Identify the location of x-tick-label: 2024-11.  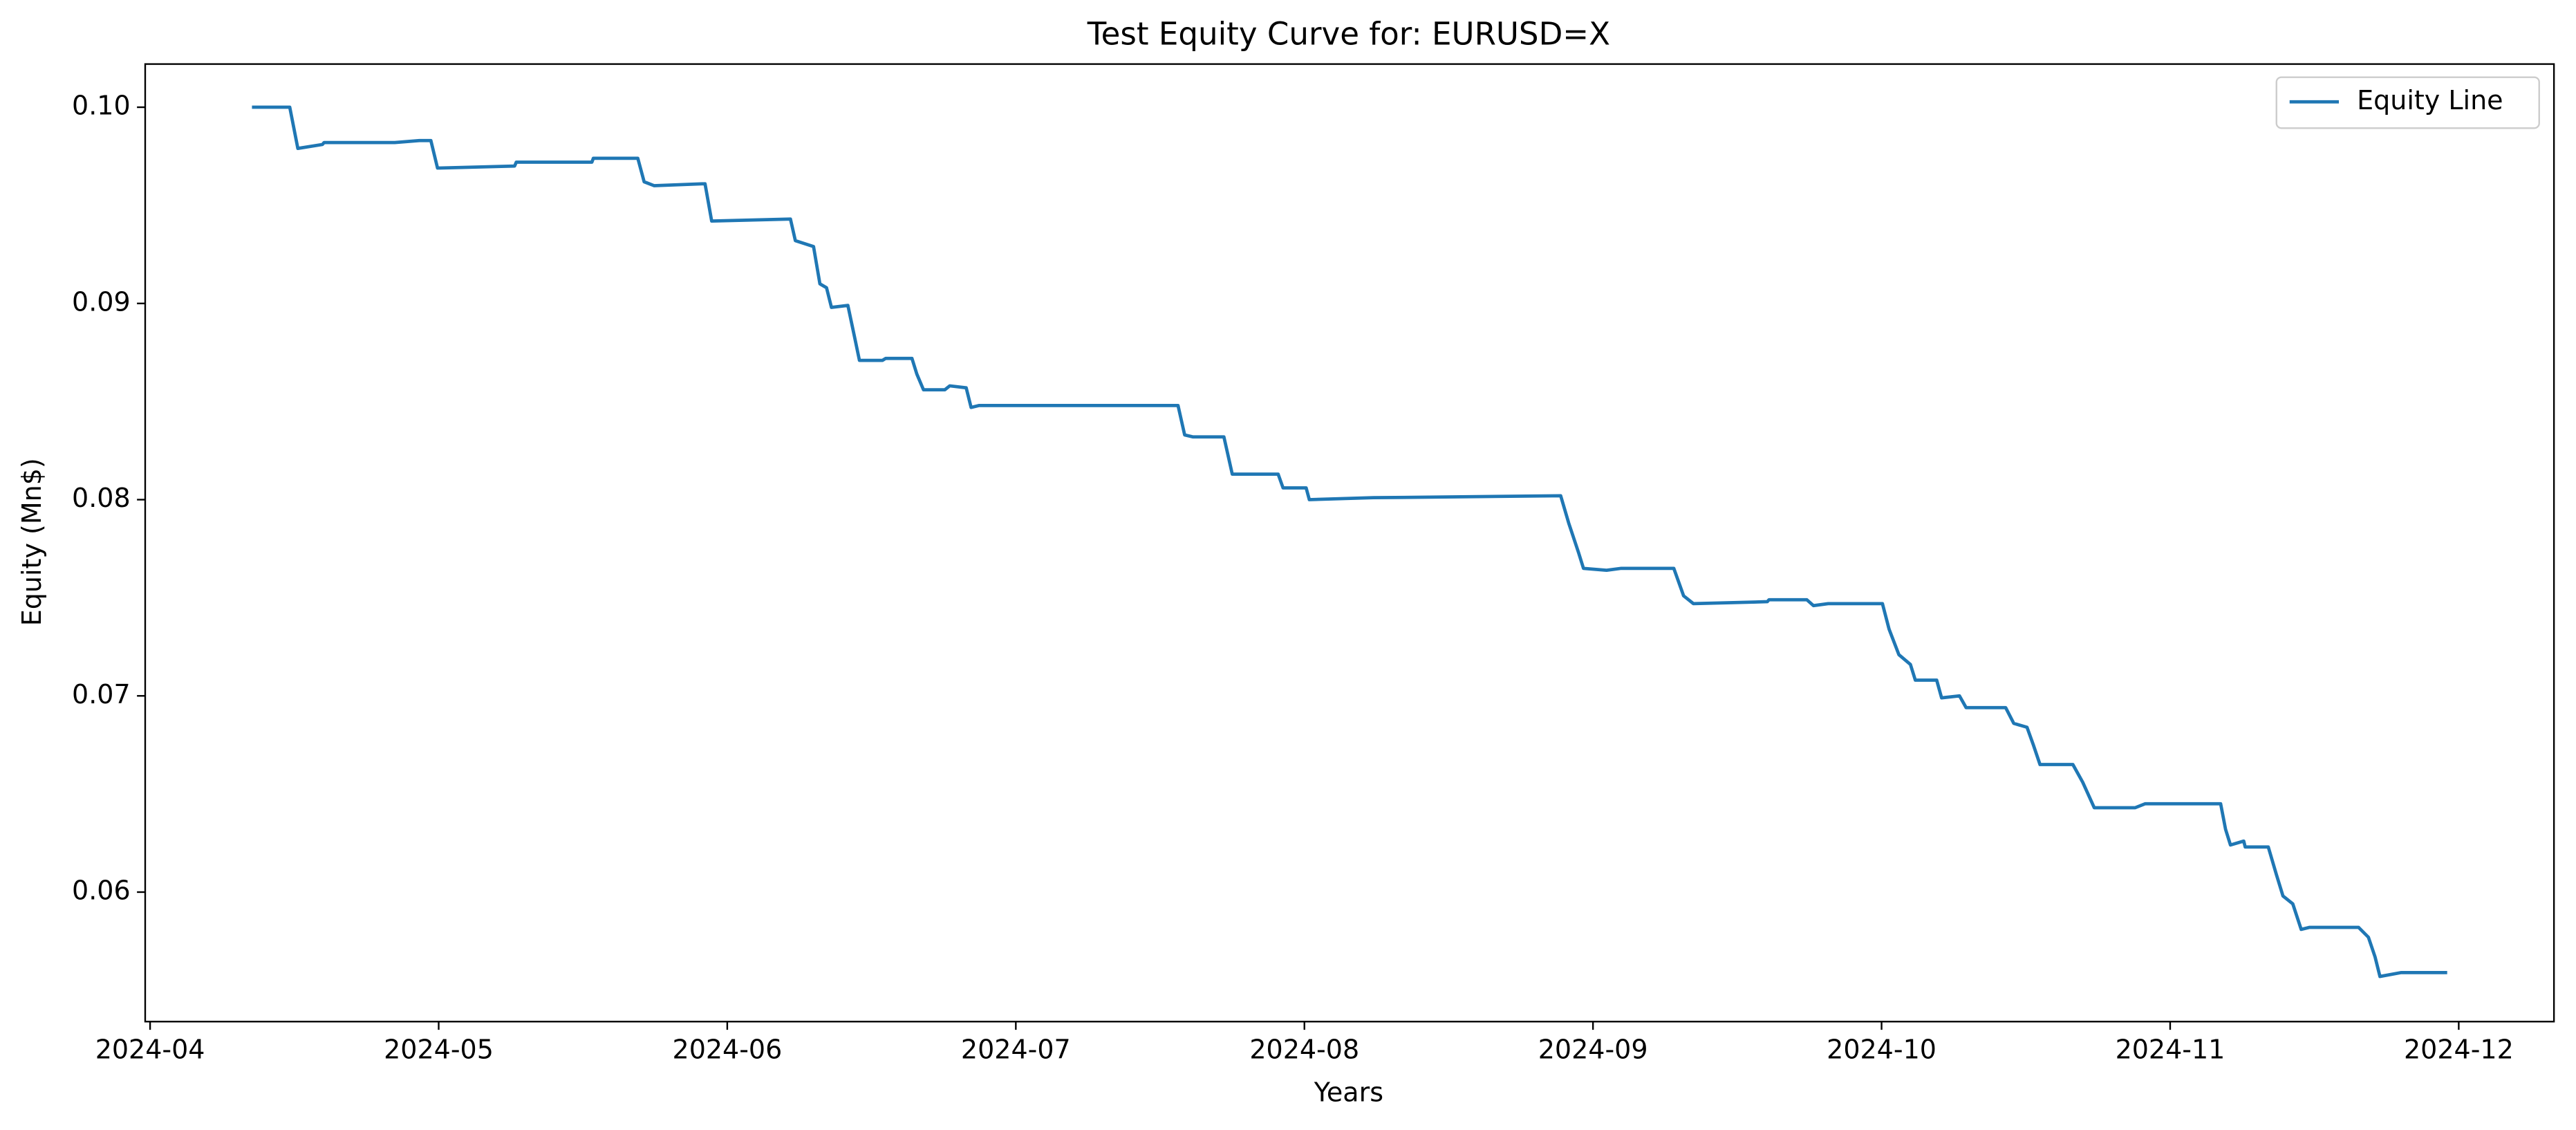
(2170, 1050).